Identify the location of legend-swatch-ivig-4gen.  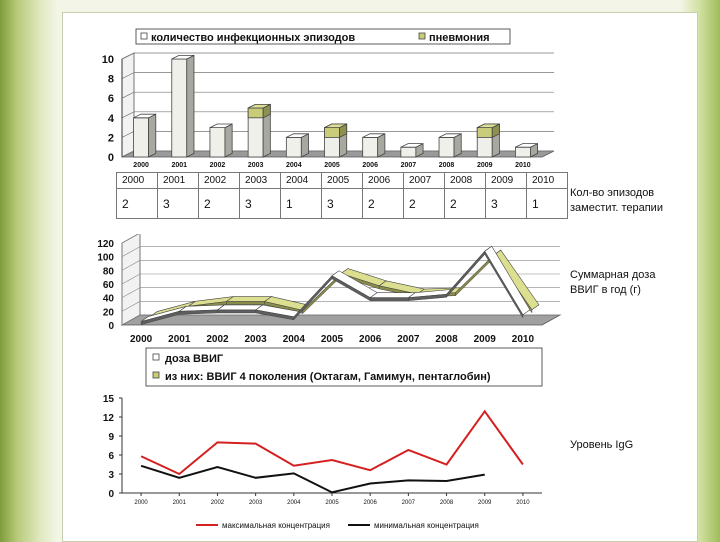
(156, 375).